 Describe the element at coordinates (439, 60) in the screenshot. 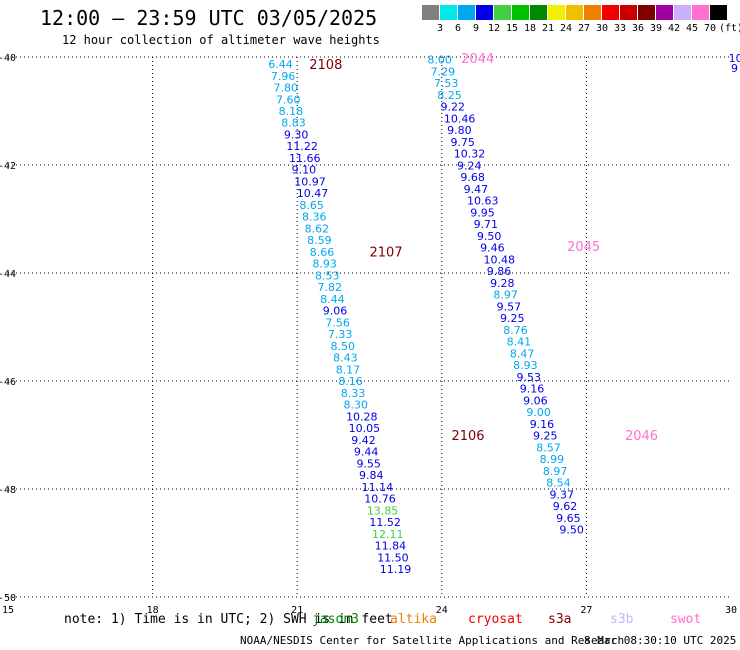

I see `swh-value-track-b: 8.00` at that location.